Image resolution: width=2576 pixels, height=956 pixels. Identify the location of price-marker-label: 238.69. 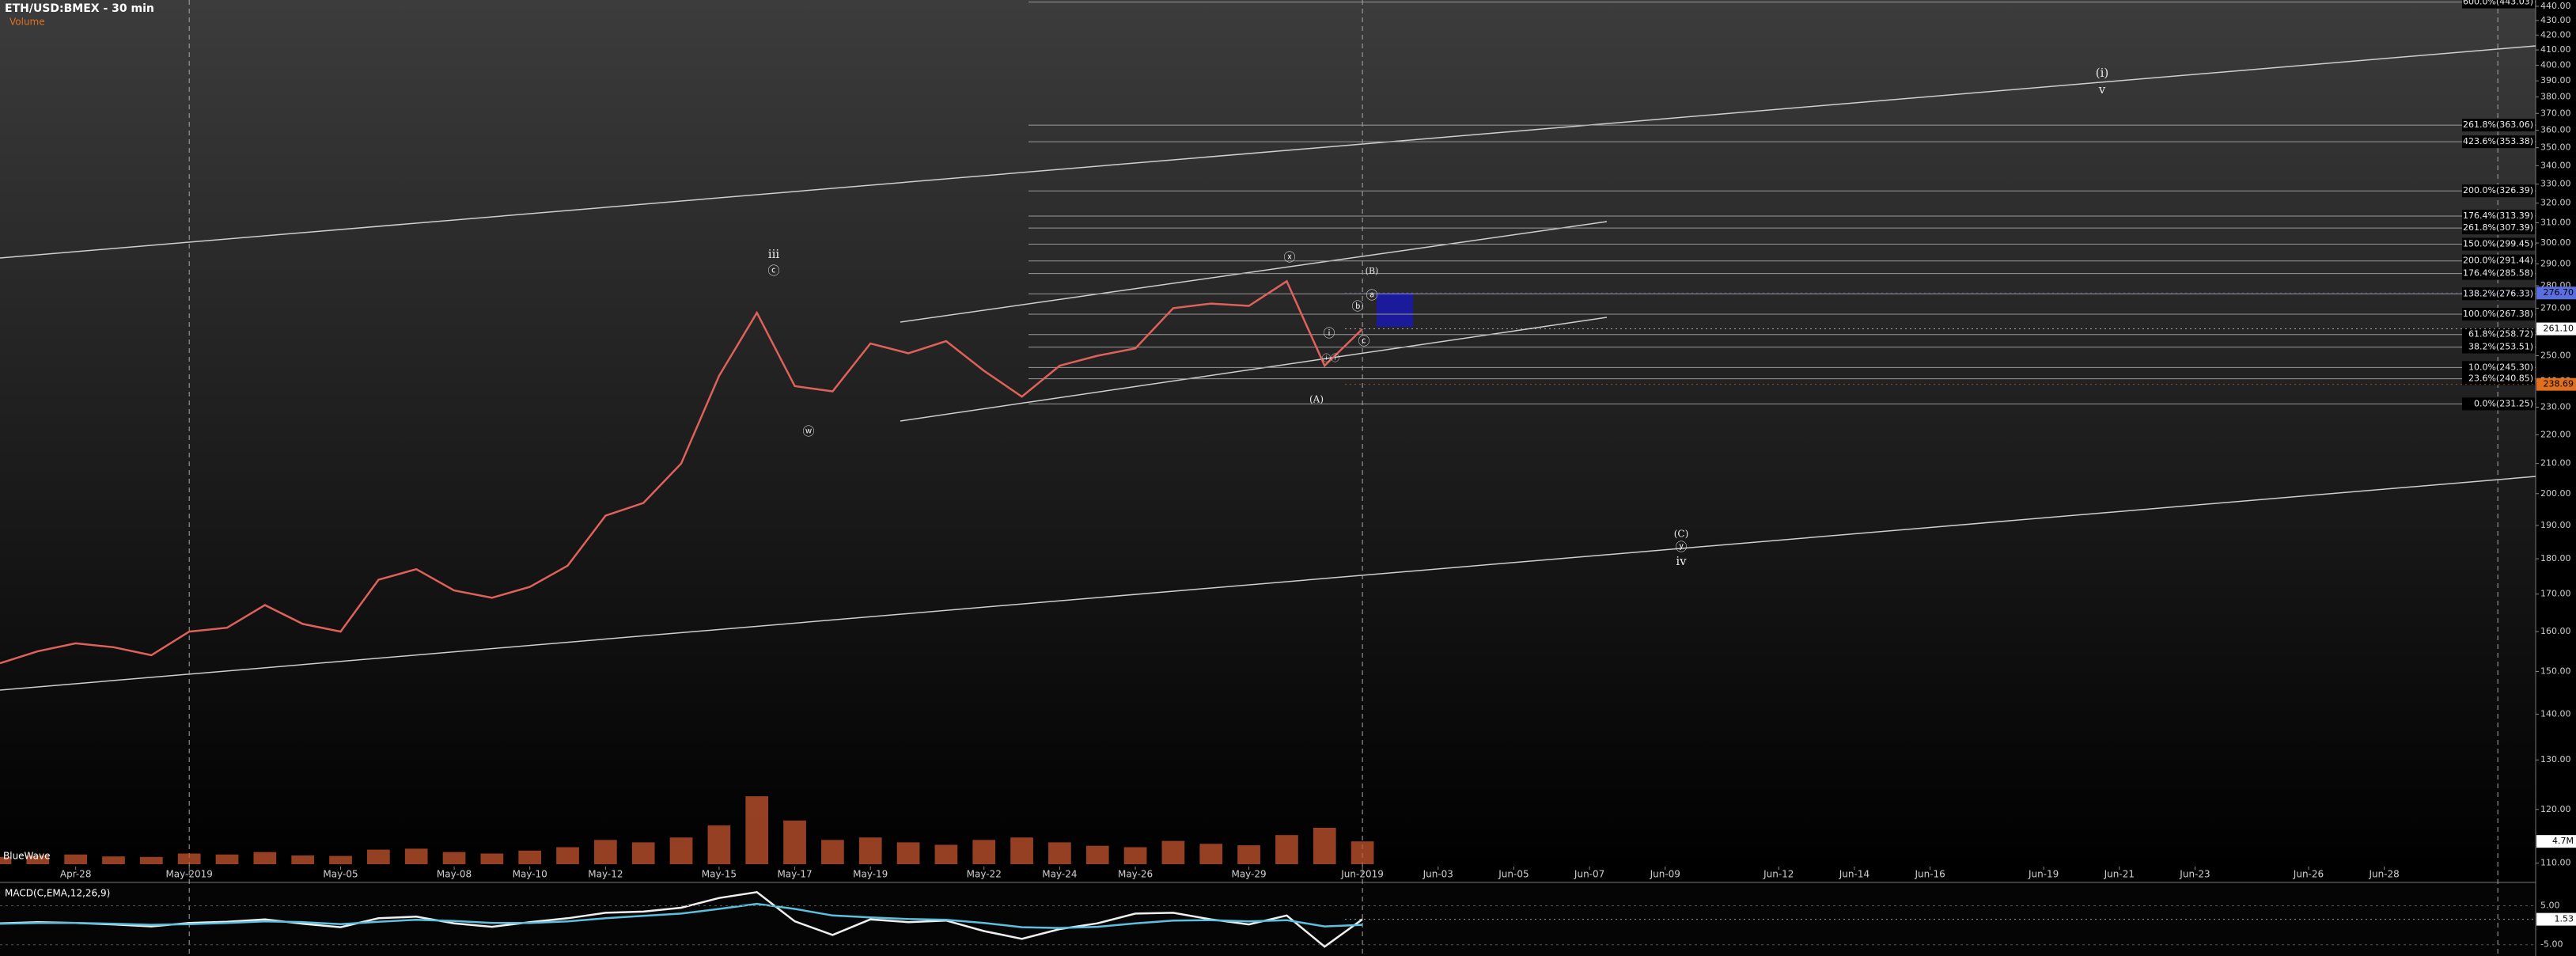
(2559, 384).